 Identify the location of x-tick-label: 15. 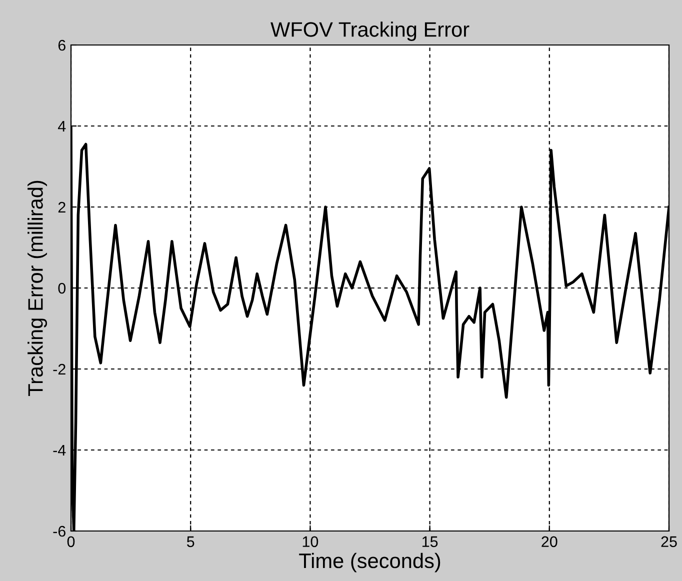
(430, 542).